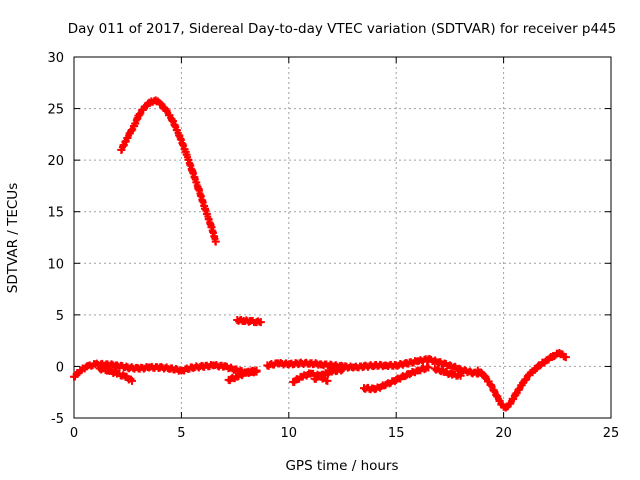  I want to click on x-tick-label: 5, so click(181, 433).